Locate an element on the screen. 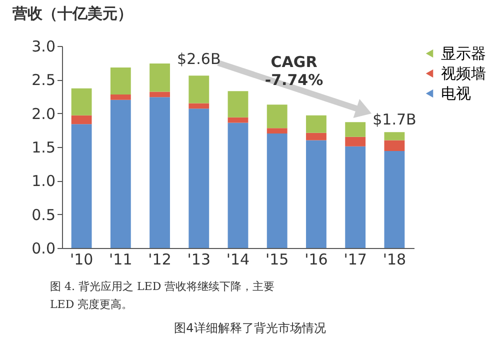 Image resolution: width=500 pixels, height=344 pixels. y-tick-label: 2.5 is located at coordinates (44, 80).